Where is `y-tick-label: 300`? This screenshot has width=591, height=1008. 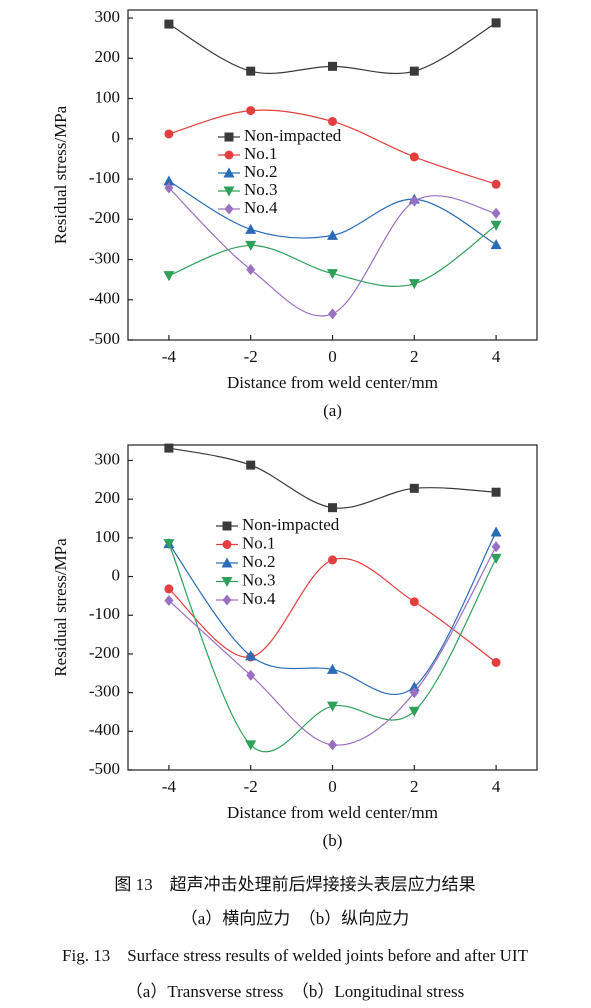
y-tick-label: 300 is located at coordinates (108, 16).